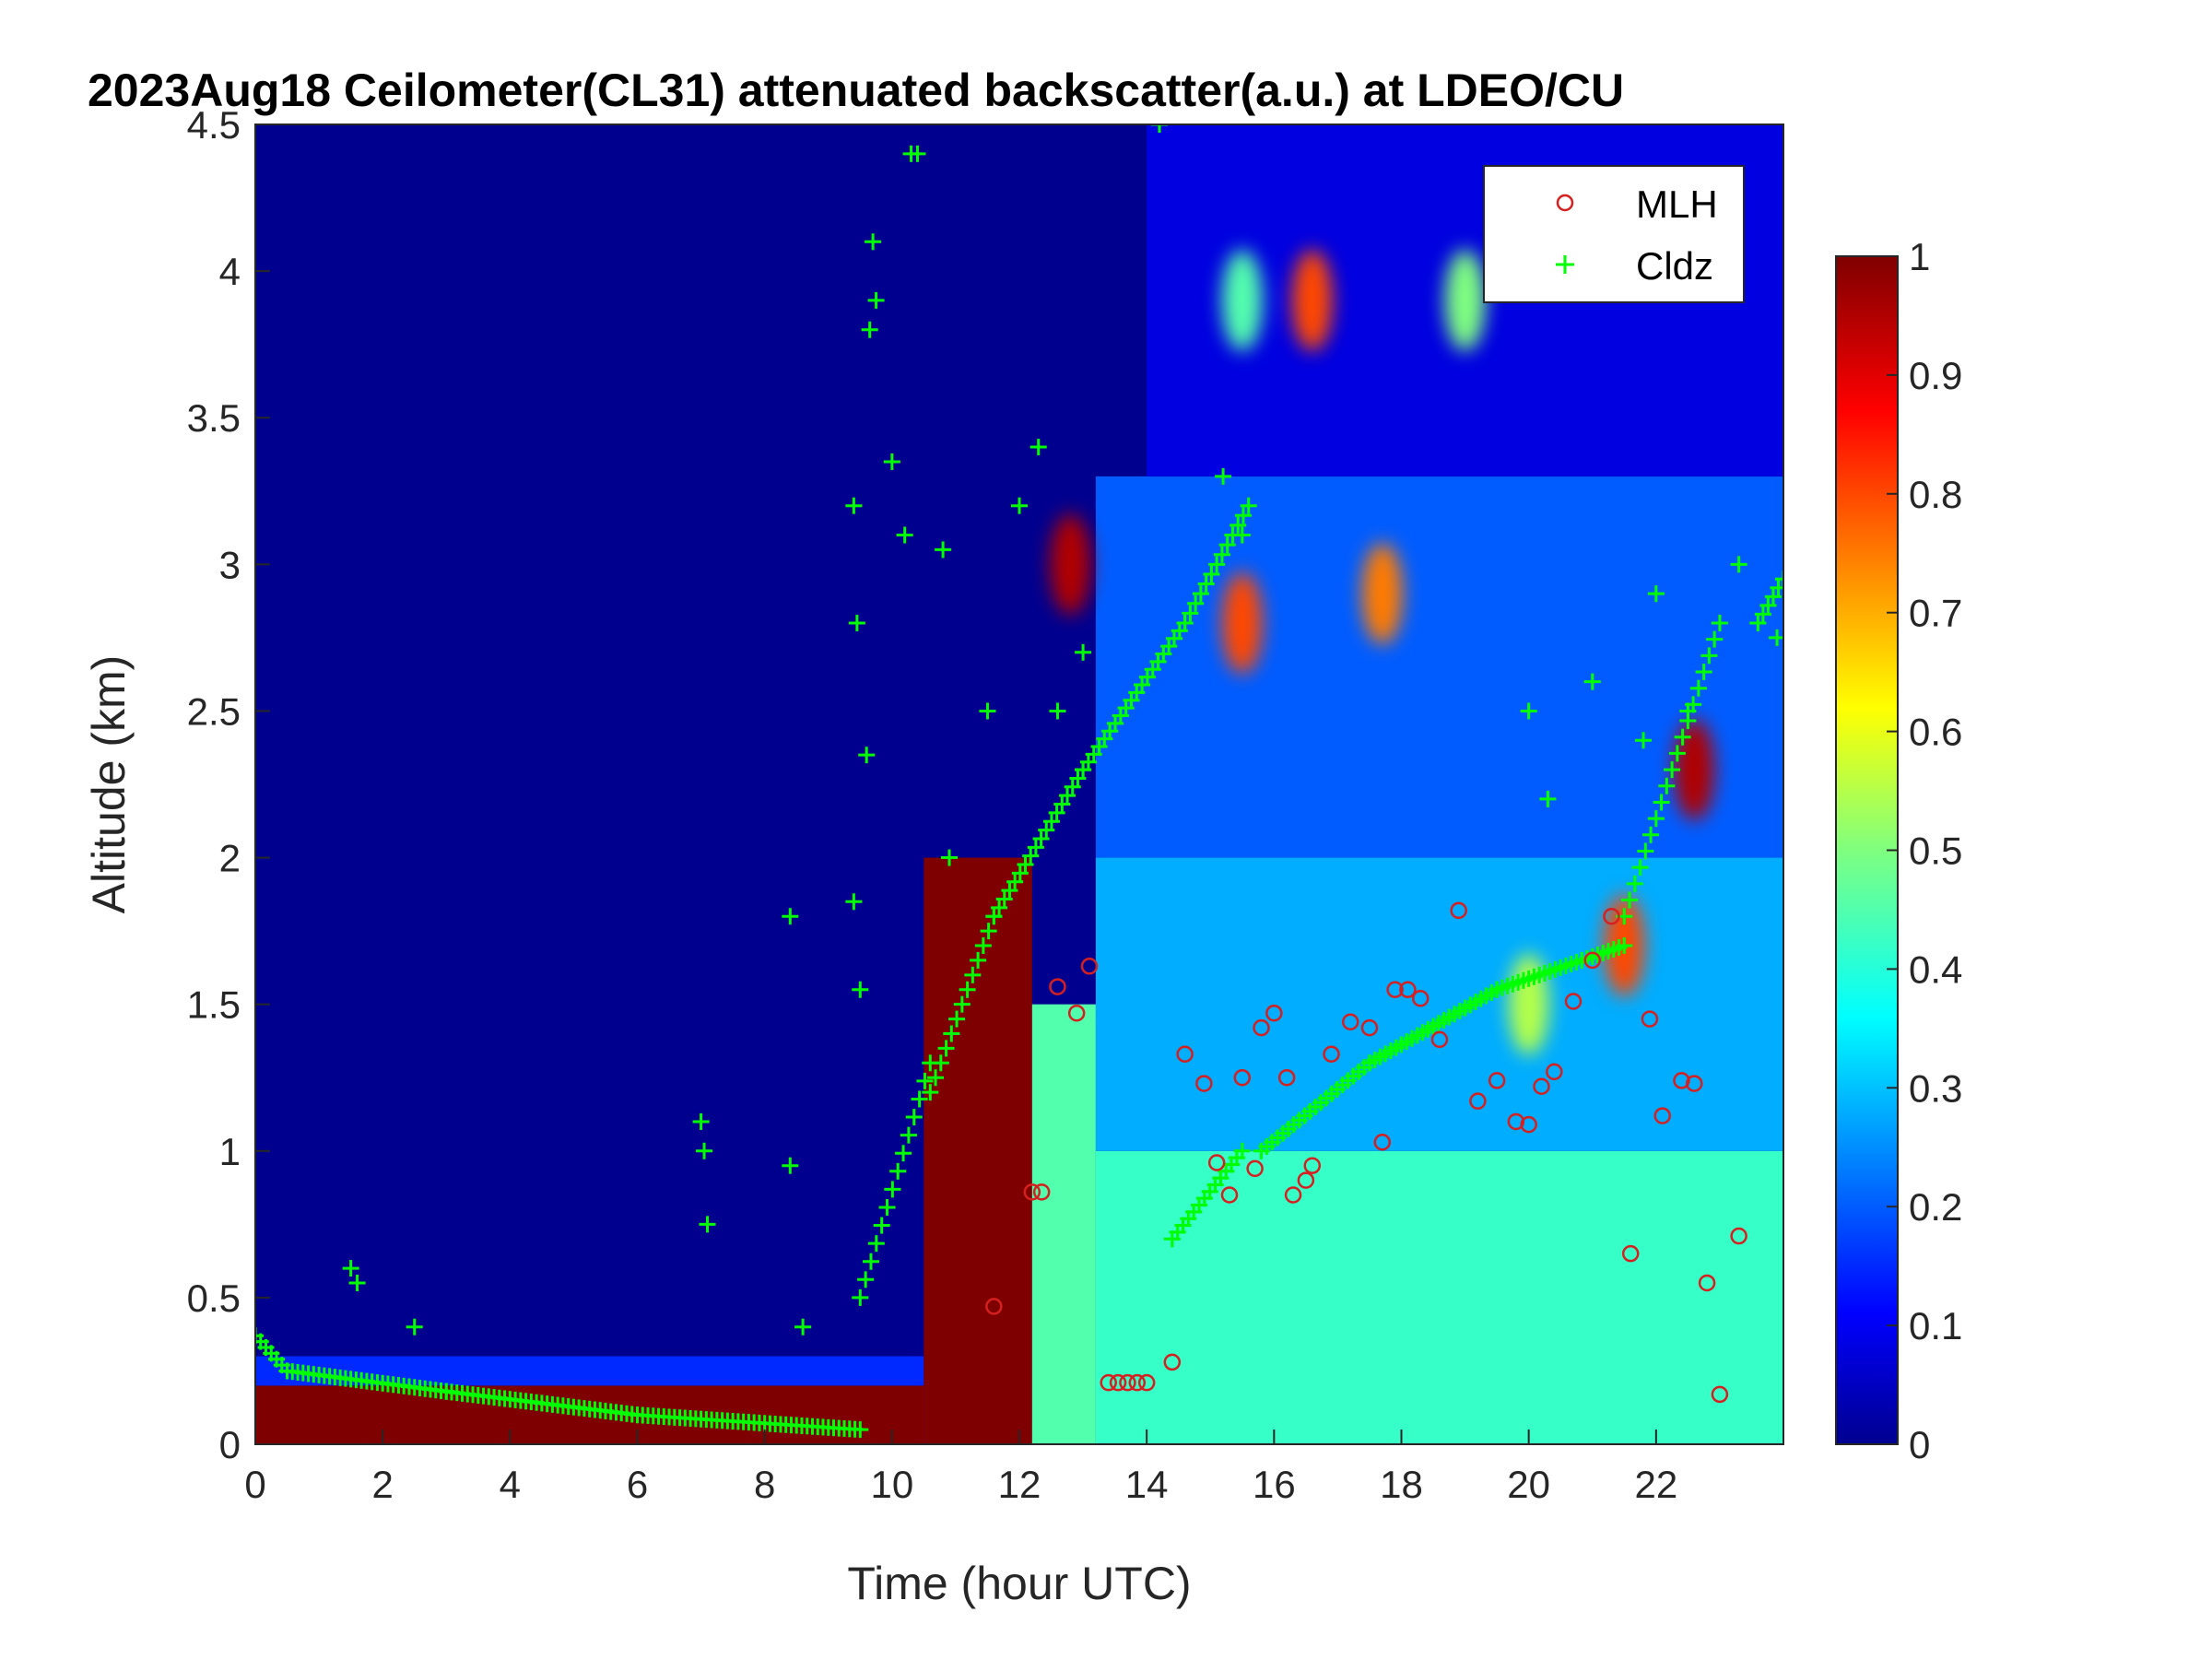 This screenshot has height=1659, width=2212. Describe the element at coordinates (936, 1078) in the screenshot. I see `cldz-seg5-pt1` at that location.